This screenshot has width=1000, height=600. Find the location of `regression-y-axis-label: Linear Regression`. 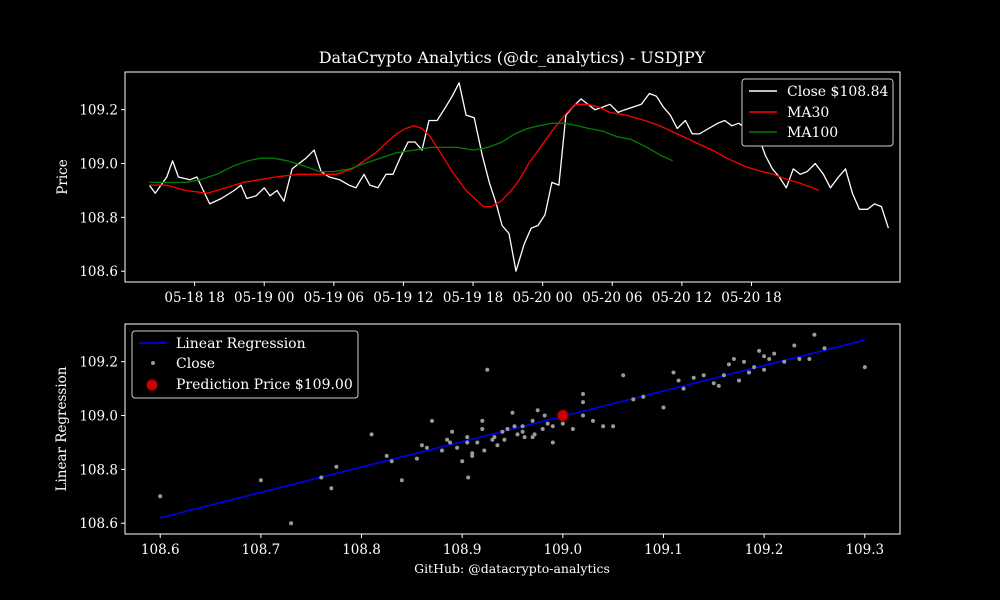

regression-y-axis-label: Linear Regression is located at coordinates (62, 428).